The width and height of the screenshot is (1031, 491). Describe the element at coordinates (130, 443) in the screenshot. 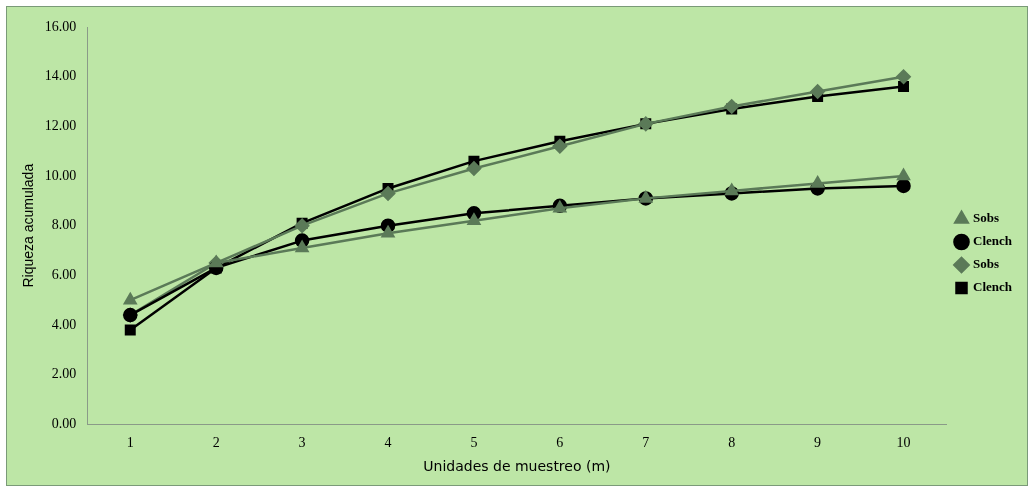

I see `x-tick-label: 1` at that location.